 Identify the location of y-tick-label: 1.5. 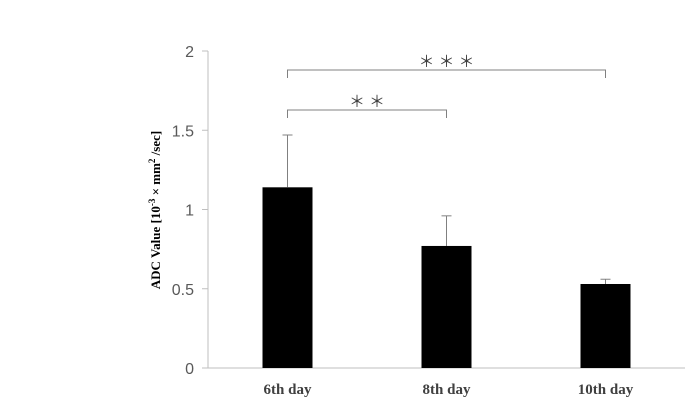
(183, 131).